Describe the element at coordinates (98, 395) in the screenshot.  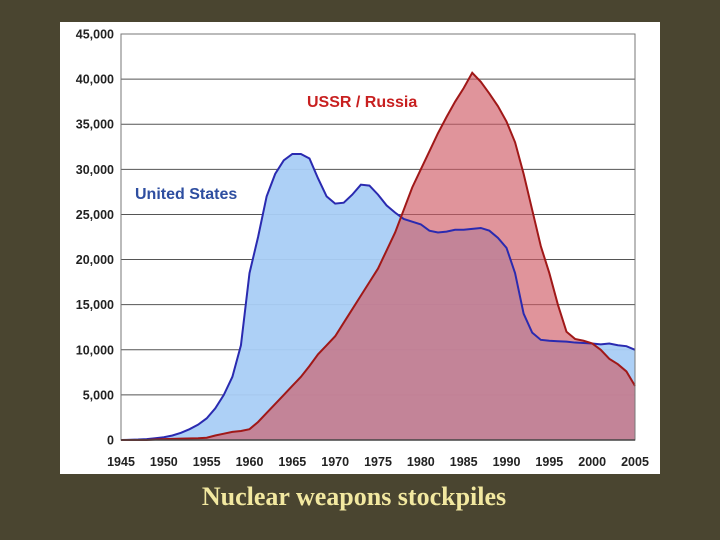
I see `y-tick-label: 5,000` at that location.